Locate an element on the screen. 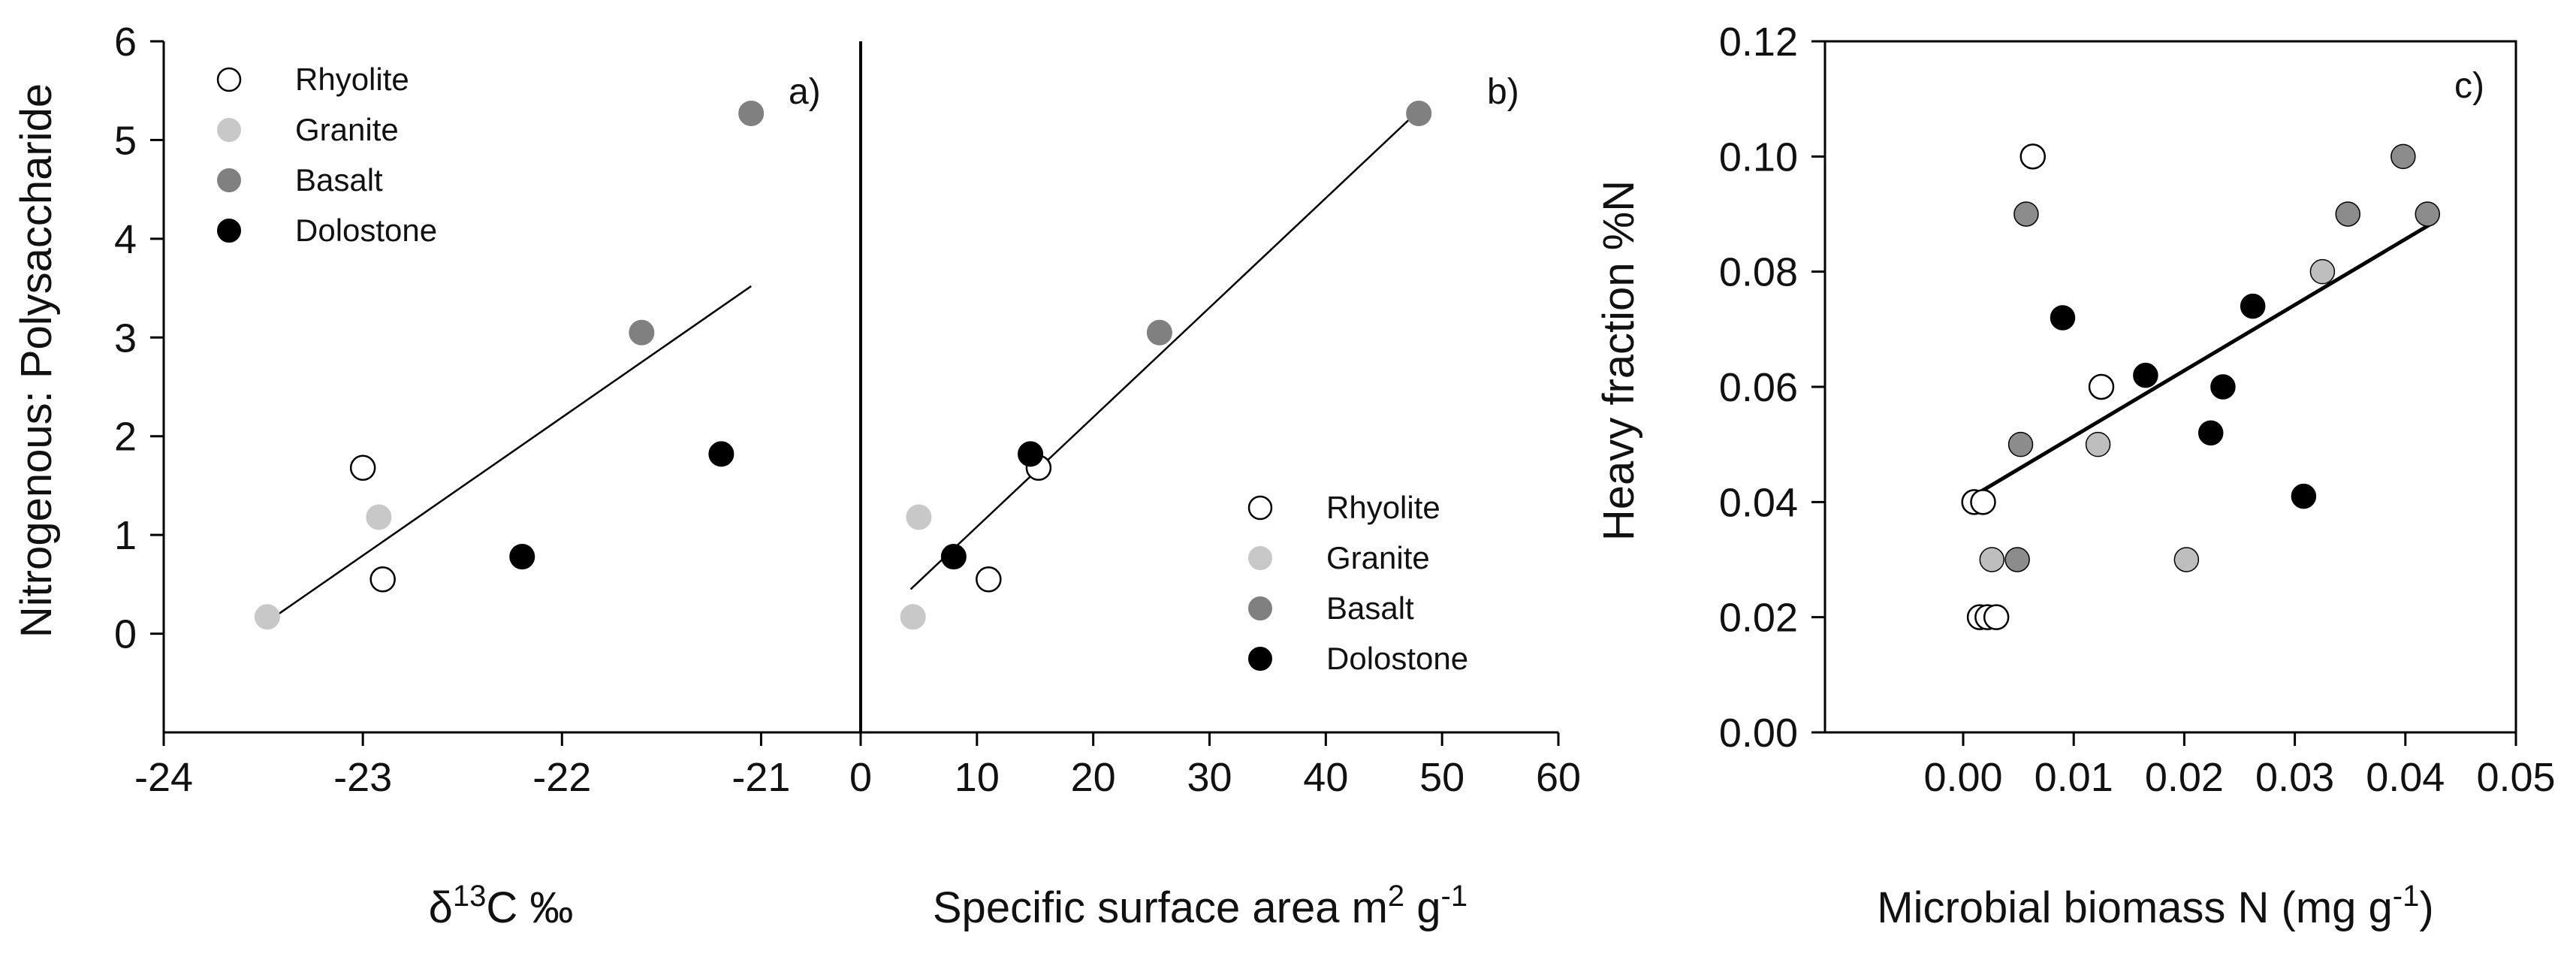 This screenshot has width=2576, height=966. x-axis-label-a-sup: 13 is located at coordinates (470, 896).